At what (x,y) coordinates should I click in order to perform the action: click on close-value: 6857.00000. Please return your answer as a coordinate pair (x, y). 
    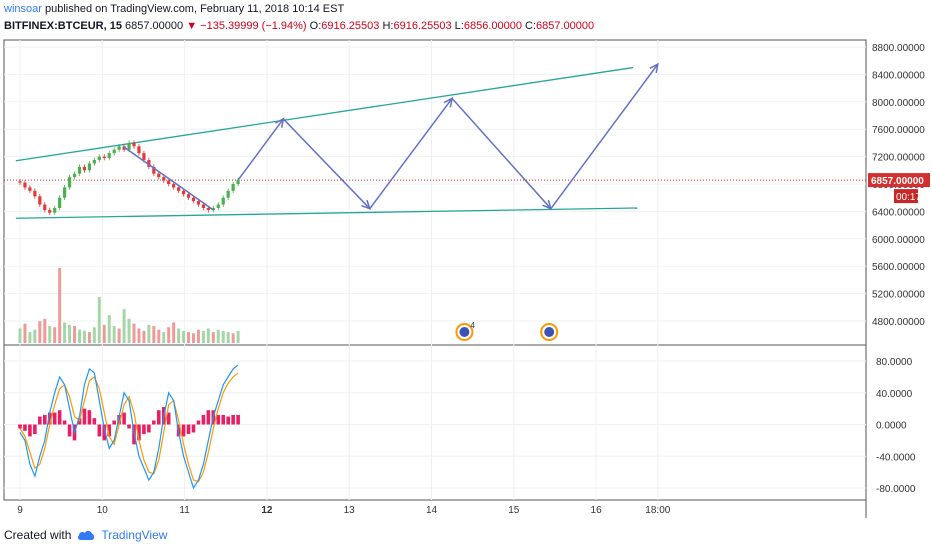
    Looking at the image, I should click on (565, 26).